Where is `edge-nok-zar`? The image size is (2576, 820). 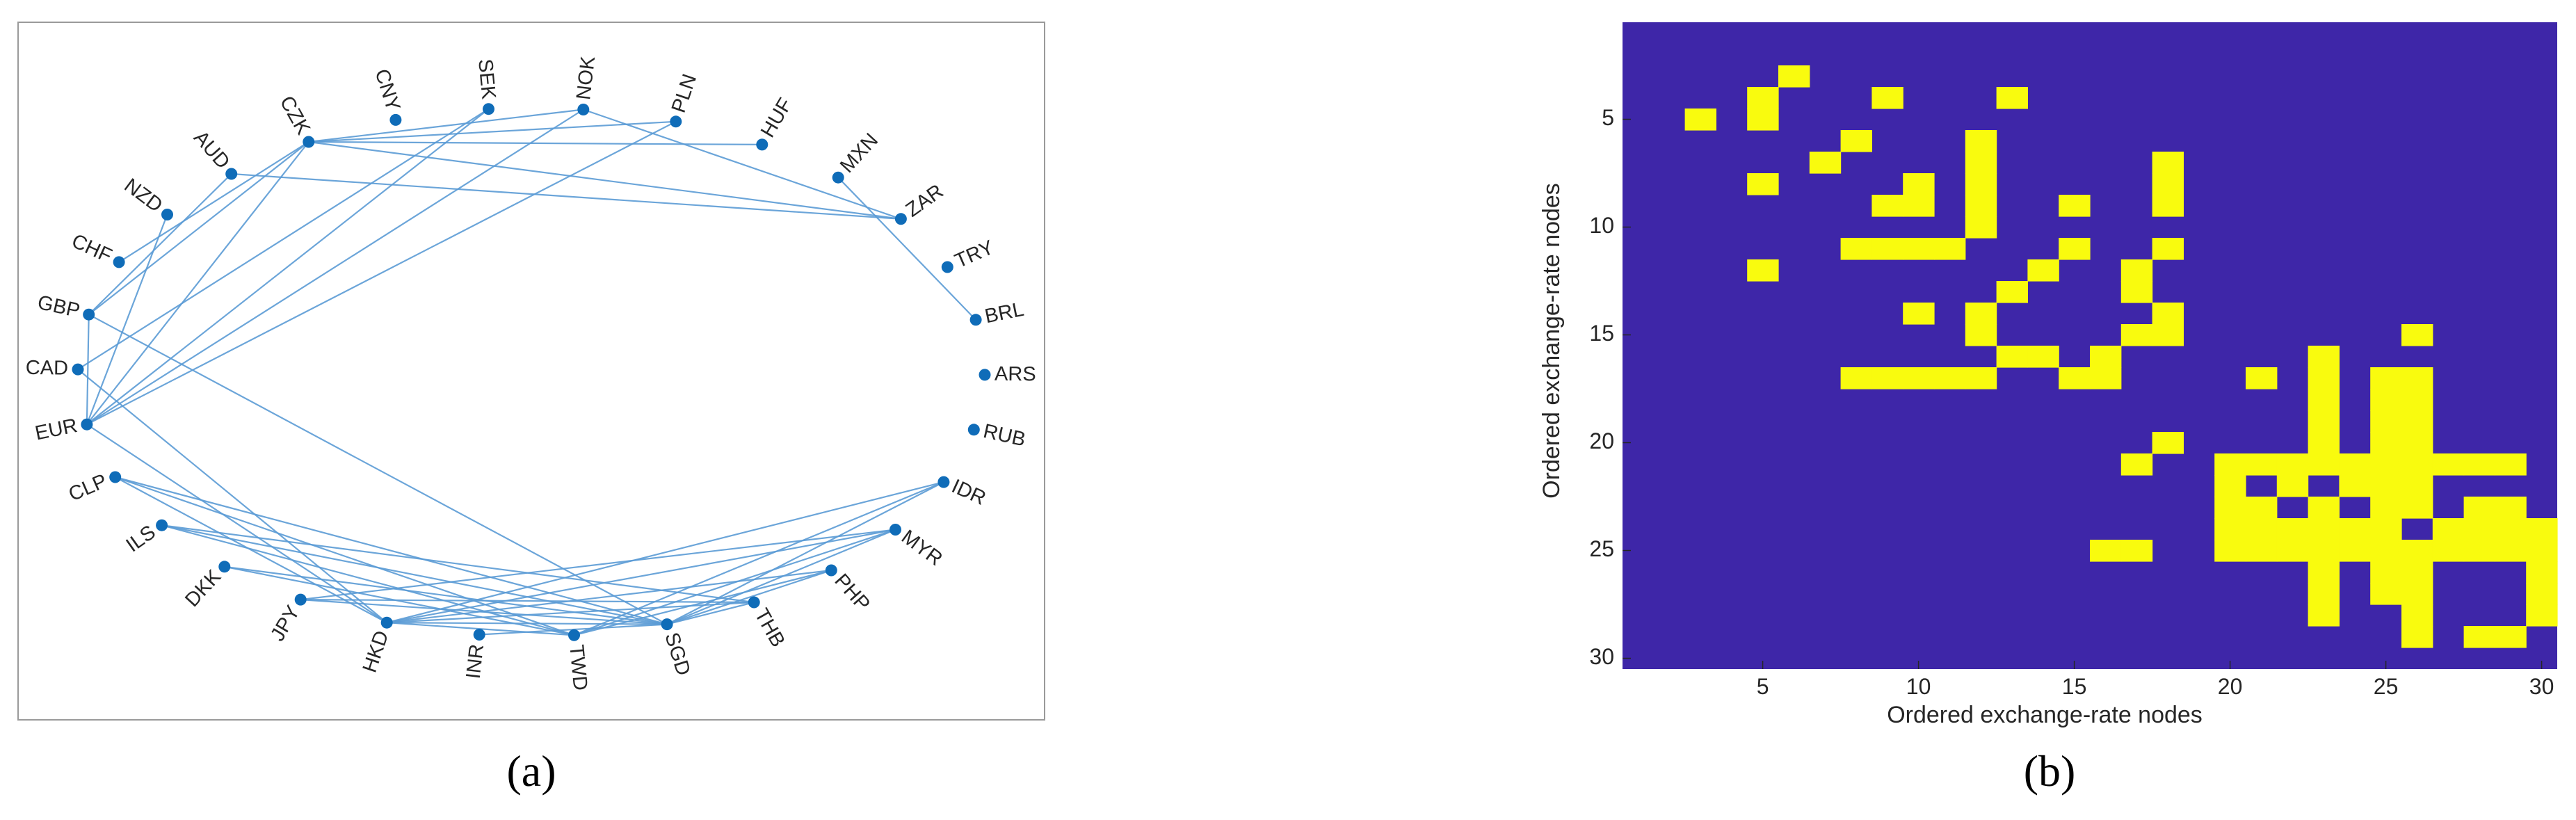 edge-nok-zar is located at coordinates (742, 164).